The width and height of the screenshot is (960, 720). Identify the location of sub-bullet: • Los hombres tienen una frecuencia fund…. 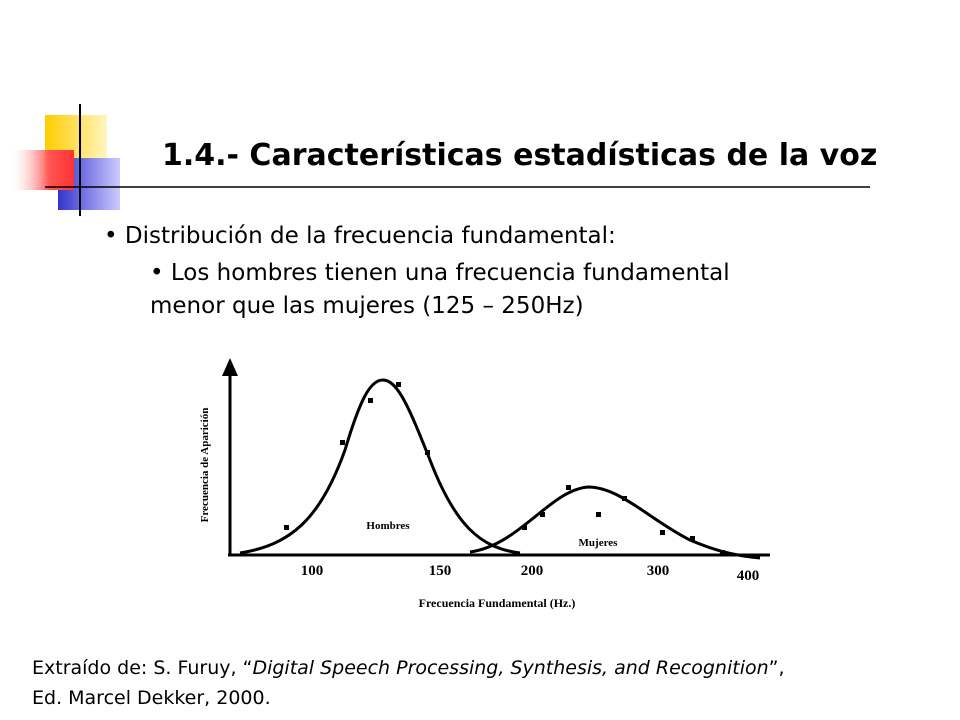
(440, 273).